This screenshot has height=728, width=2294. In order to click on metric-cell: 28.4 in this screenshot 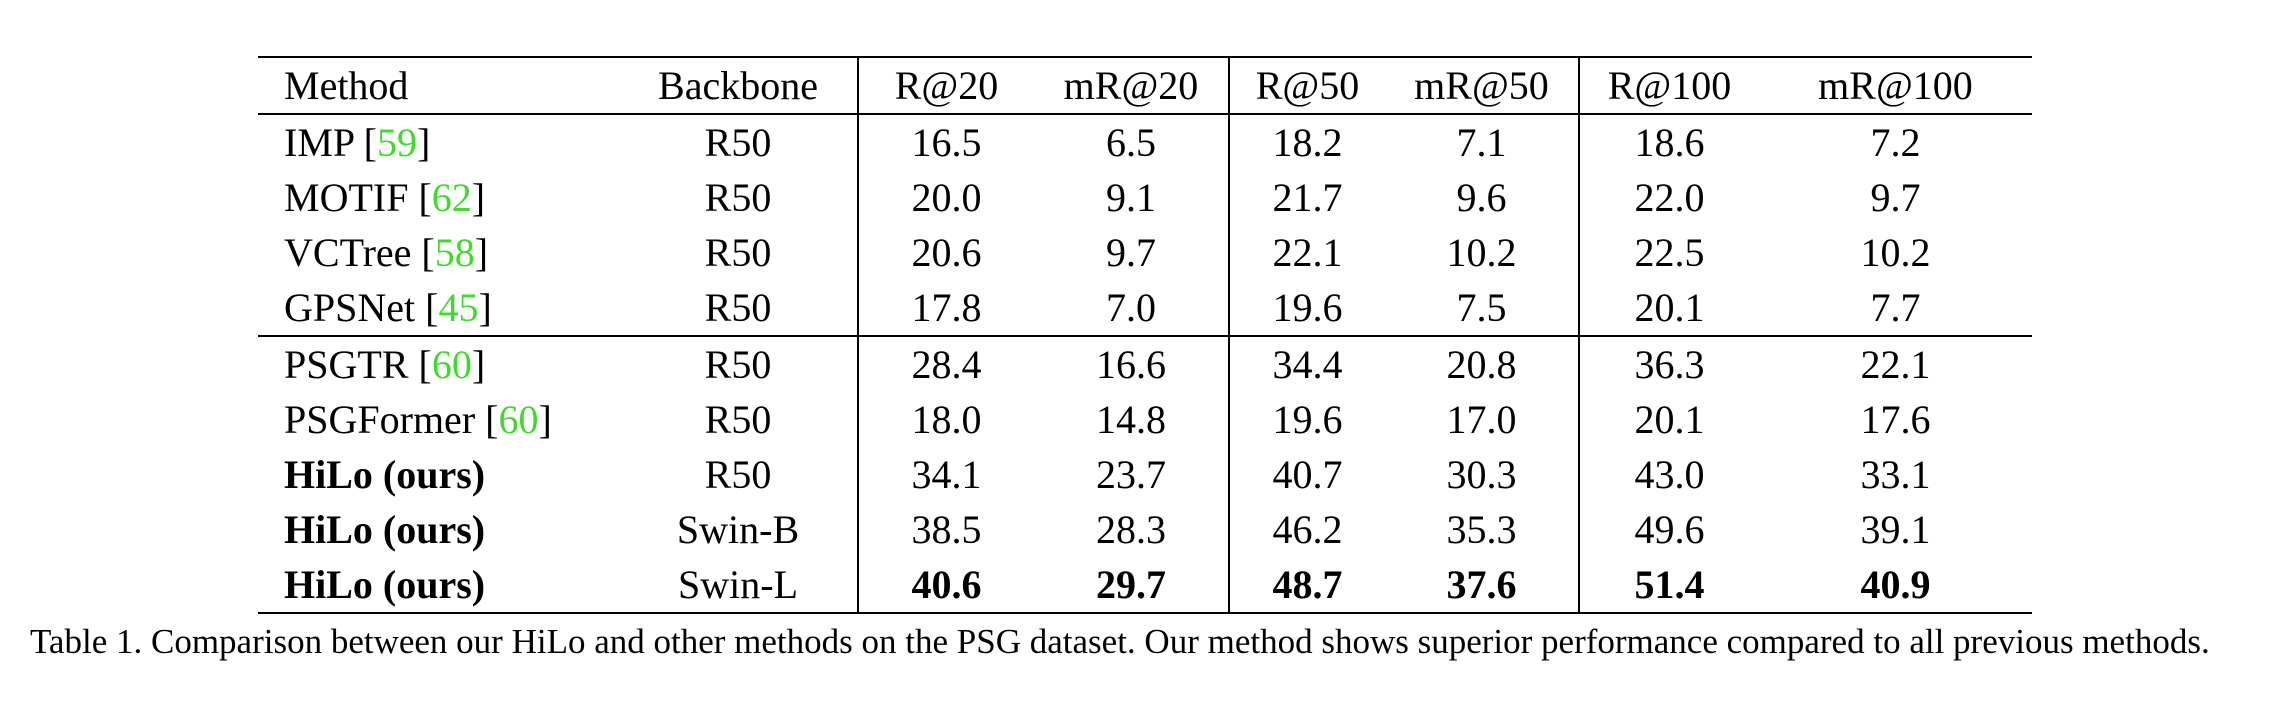, I will do `click(946, 363)`.